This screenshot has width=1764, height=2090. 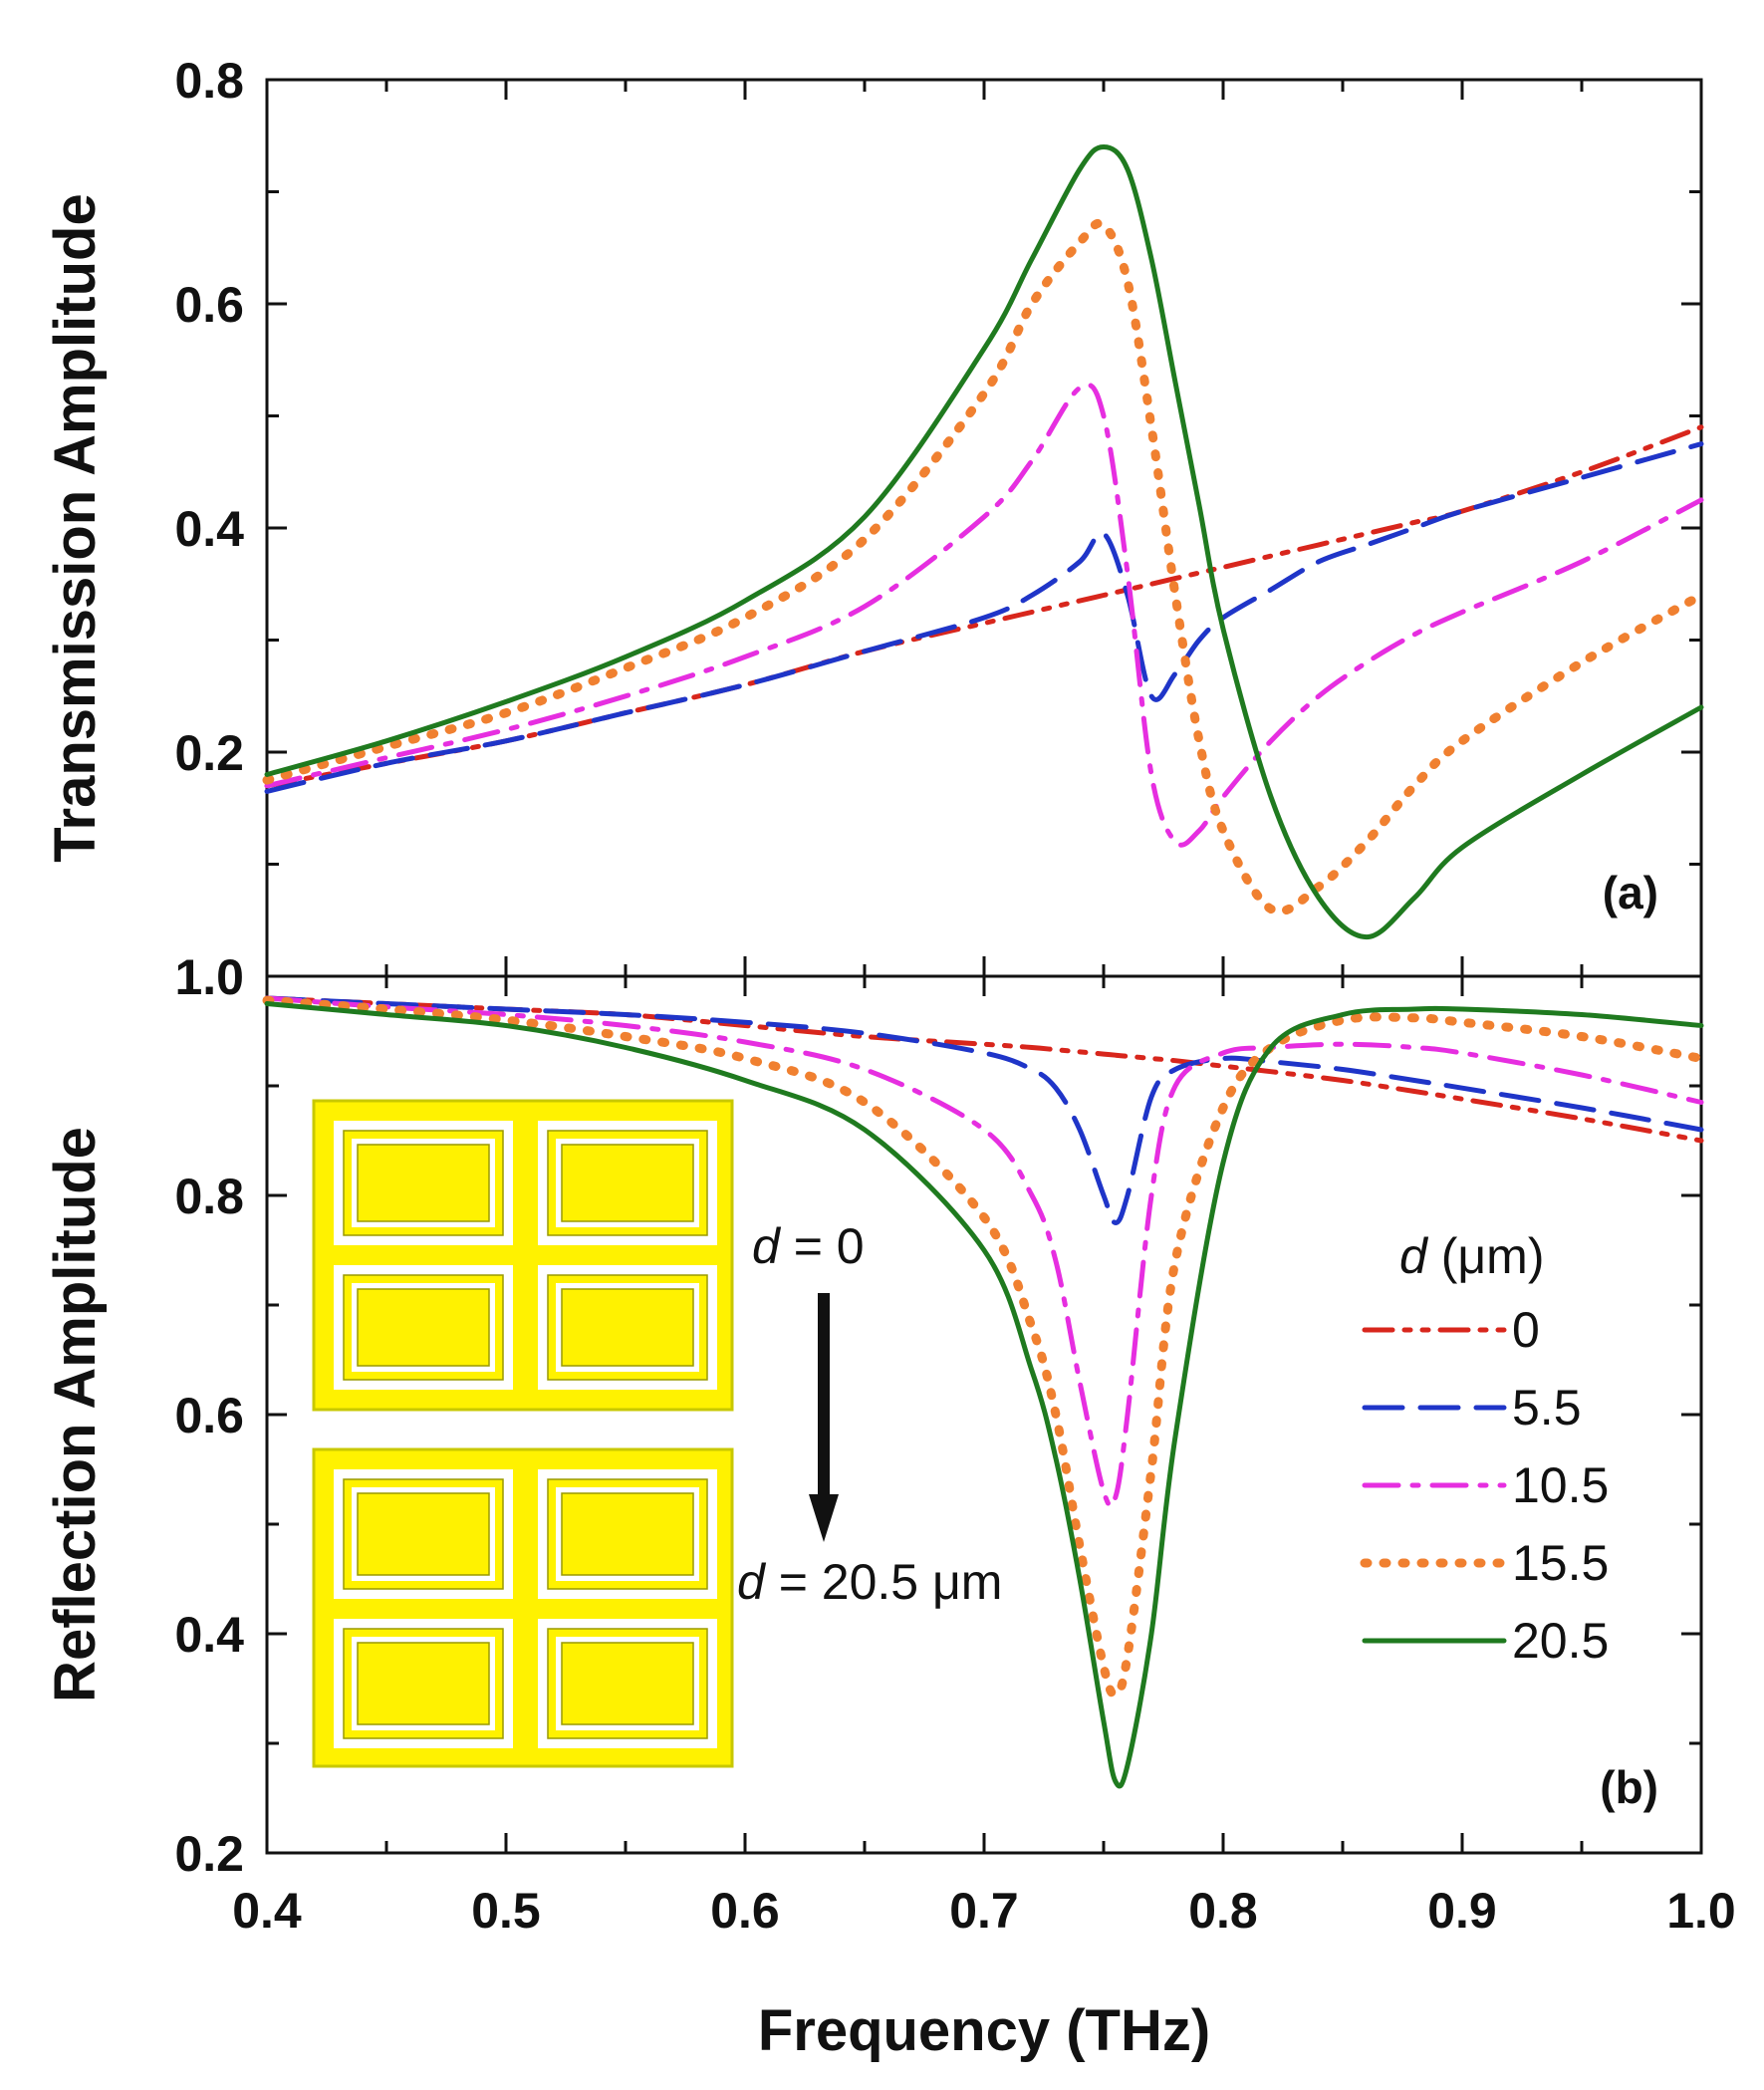 I want to click on legend-label: 10.5, so click(x=1560, y=1485).